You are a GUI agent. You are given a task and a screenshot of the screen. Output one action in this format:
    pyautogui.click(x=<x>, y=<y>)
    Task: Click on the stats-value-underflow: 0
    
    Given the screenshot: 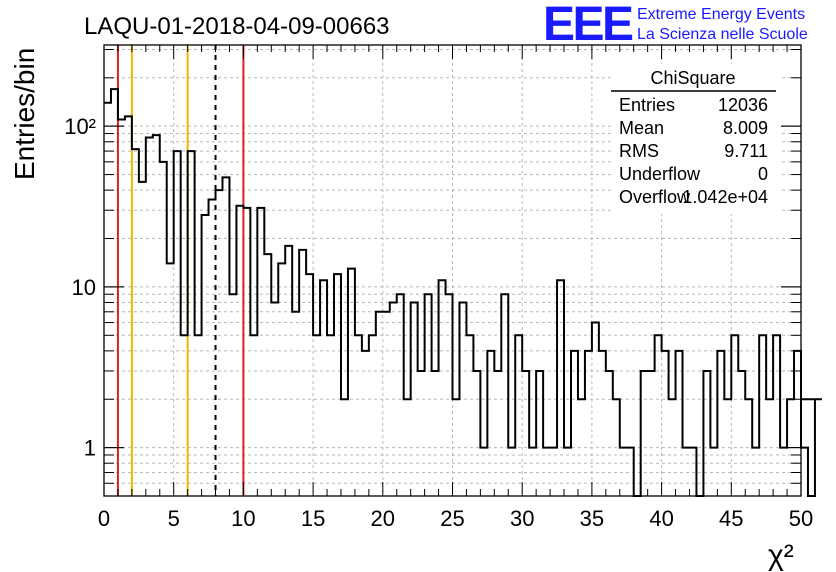 What is the action you would take?
    pyautogui.click(x=763, y=174)
    